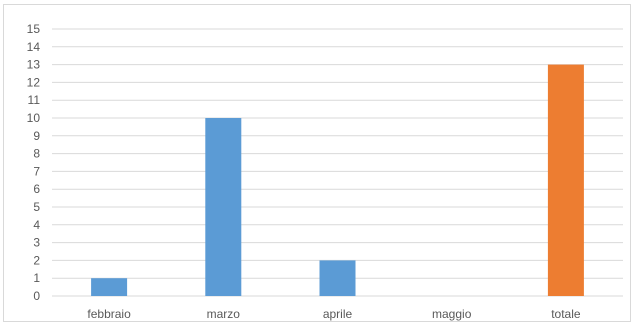 This screenshot has width=635, height=325. I want to click on y-tick-label: 0, so click(36, 296).